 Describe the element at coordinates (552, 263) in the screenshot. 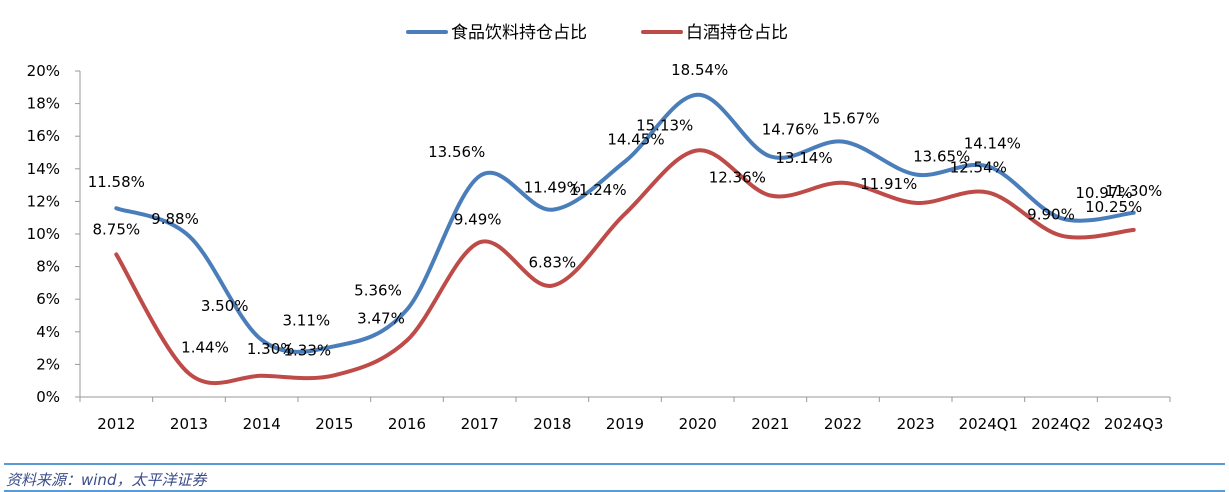

I see `data-label-baijiu: 6.83%` at that location.